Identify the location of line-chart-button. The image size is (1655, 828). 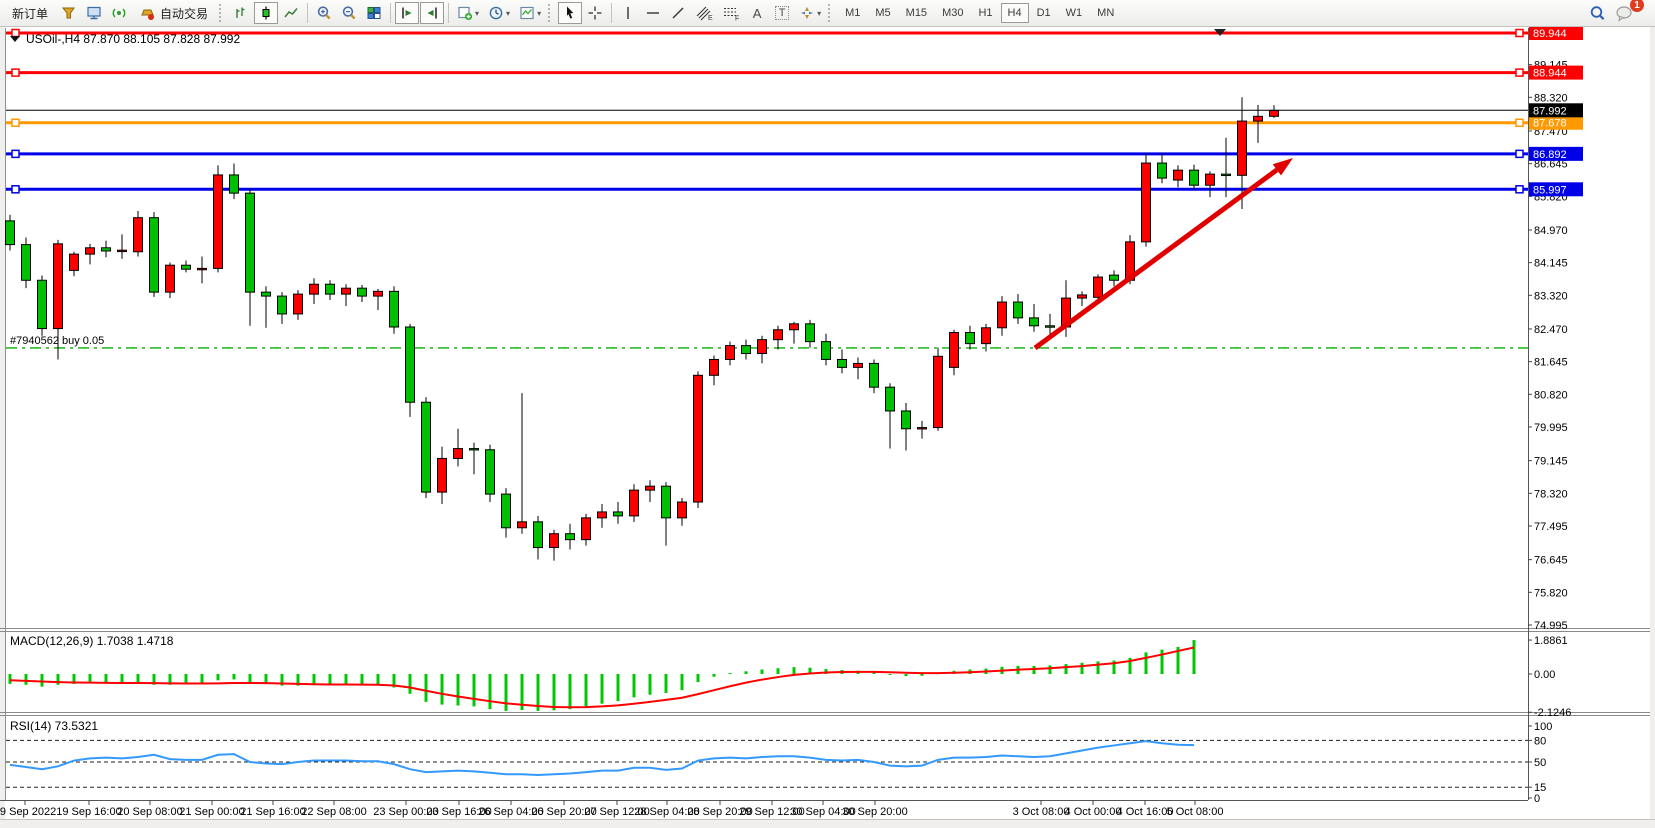
(291, 13).